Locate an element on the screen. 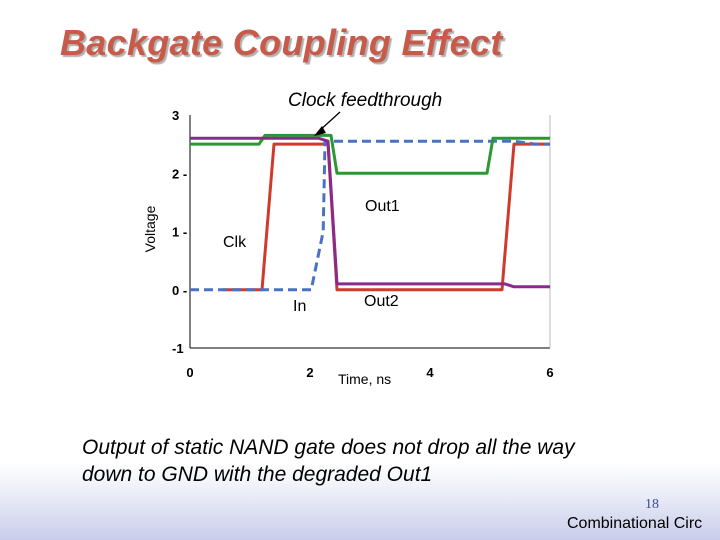 The width and height of the screenshot is (720, 540). series-in-line is located at coordinates (370, 215).